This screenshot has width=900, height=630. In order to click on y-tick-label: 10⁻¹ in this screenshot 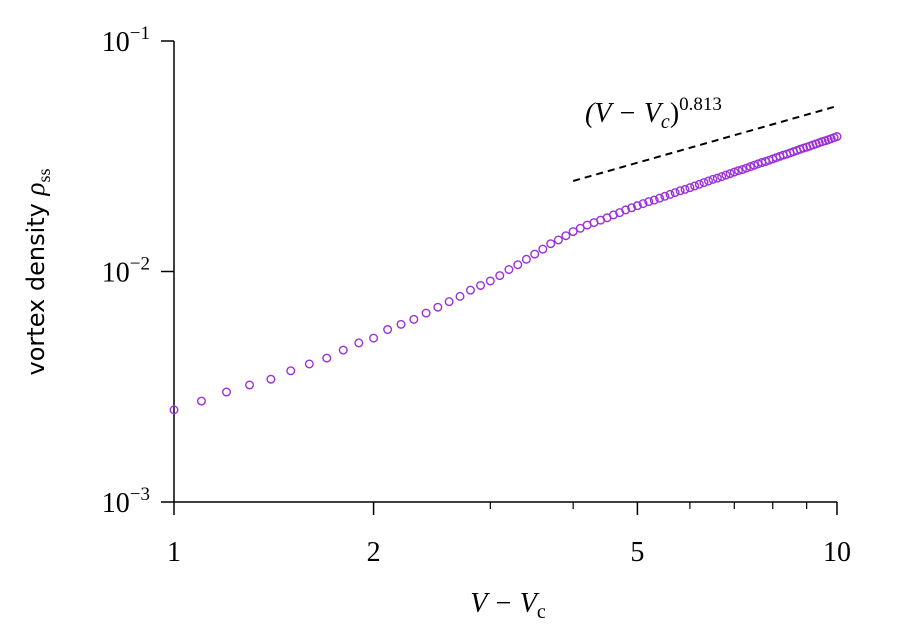, I will do `click(126, 40)`.